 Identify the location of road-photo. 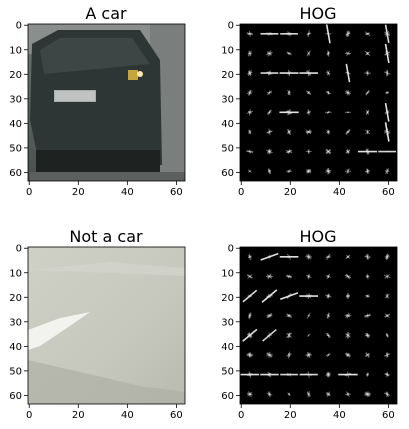
(106, 325).